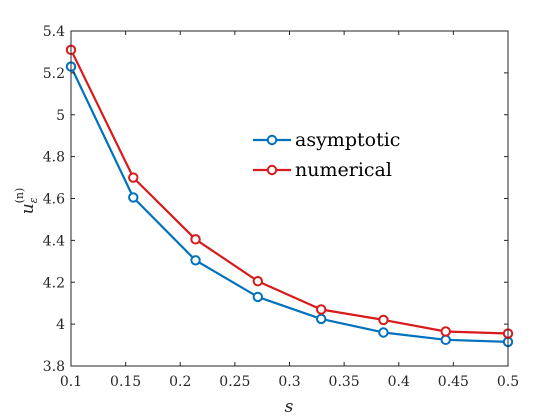 Image resolution: width=560 pixels, height=420 pixels. Describe the element at coordinates (289, 382) in the screenshot. I see `x-tick-label: 0.3` at that location.